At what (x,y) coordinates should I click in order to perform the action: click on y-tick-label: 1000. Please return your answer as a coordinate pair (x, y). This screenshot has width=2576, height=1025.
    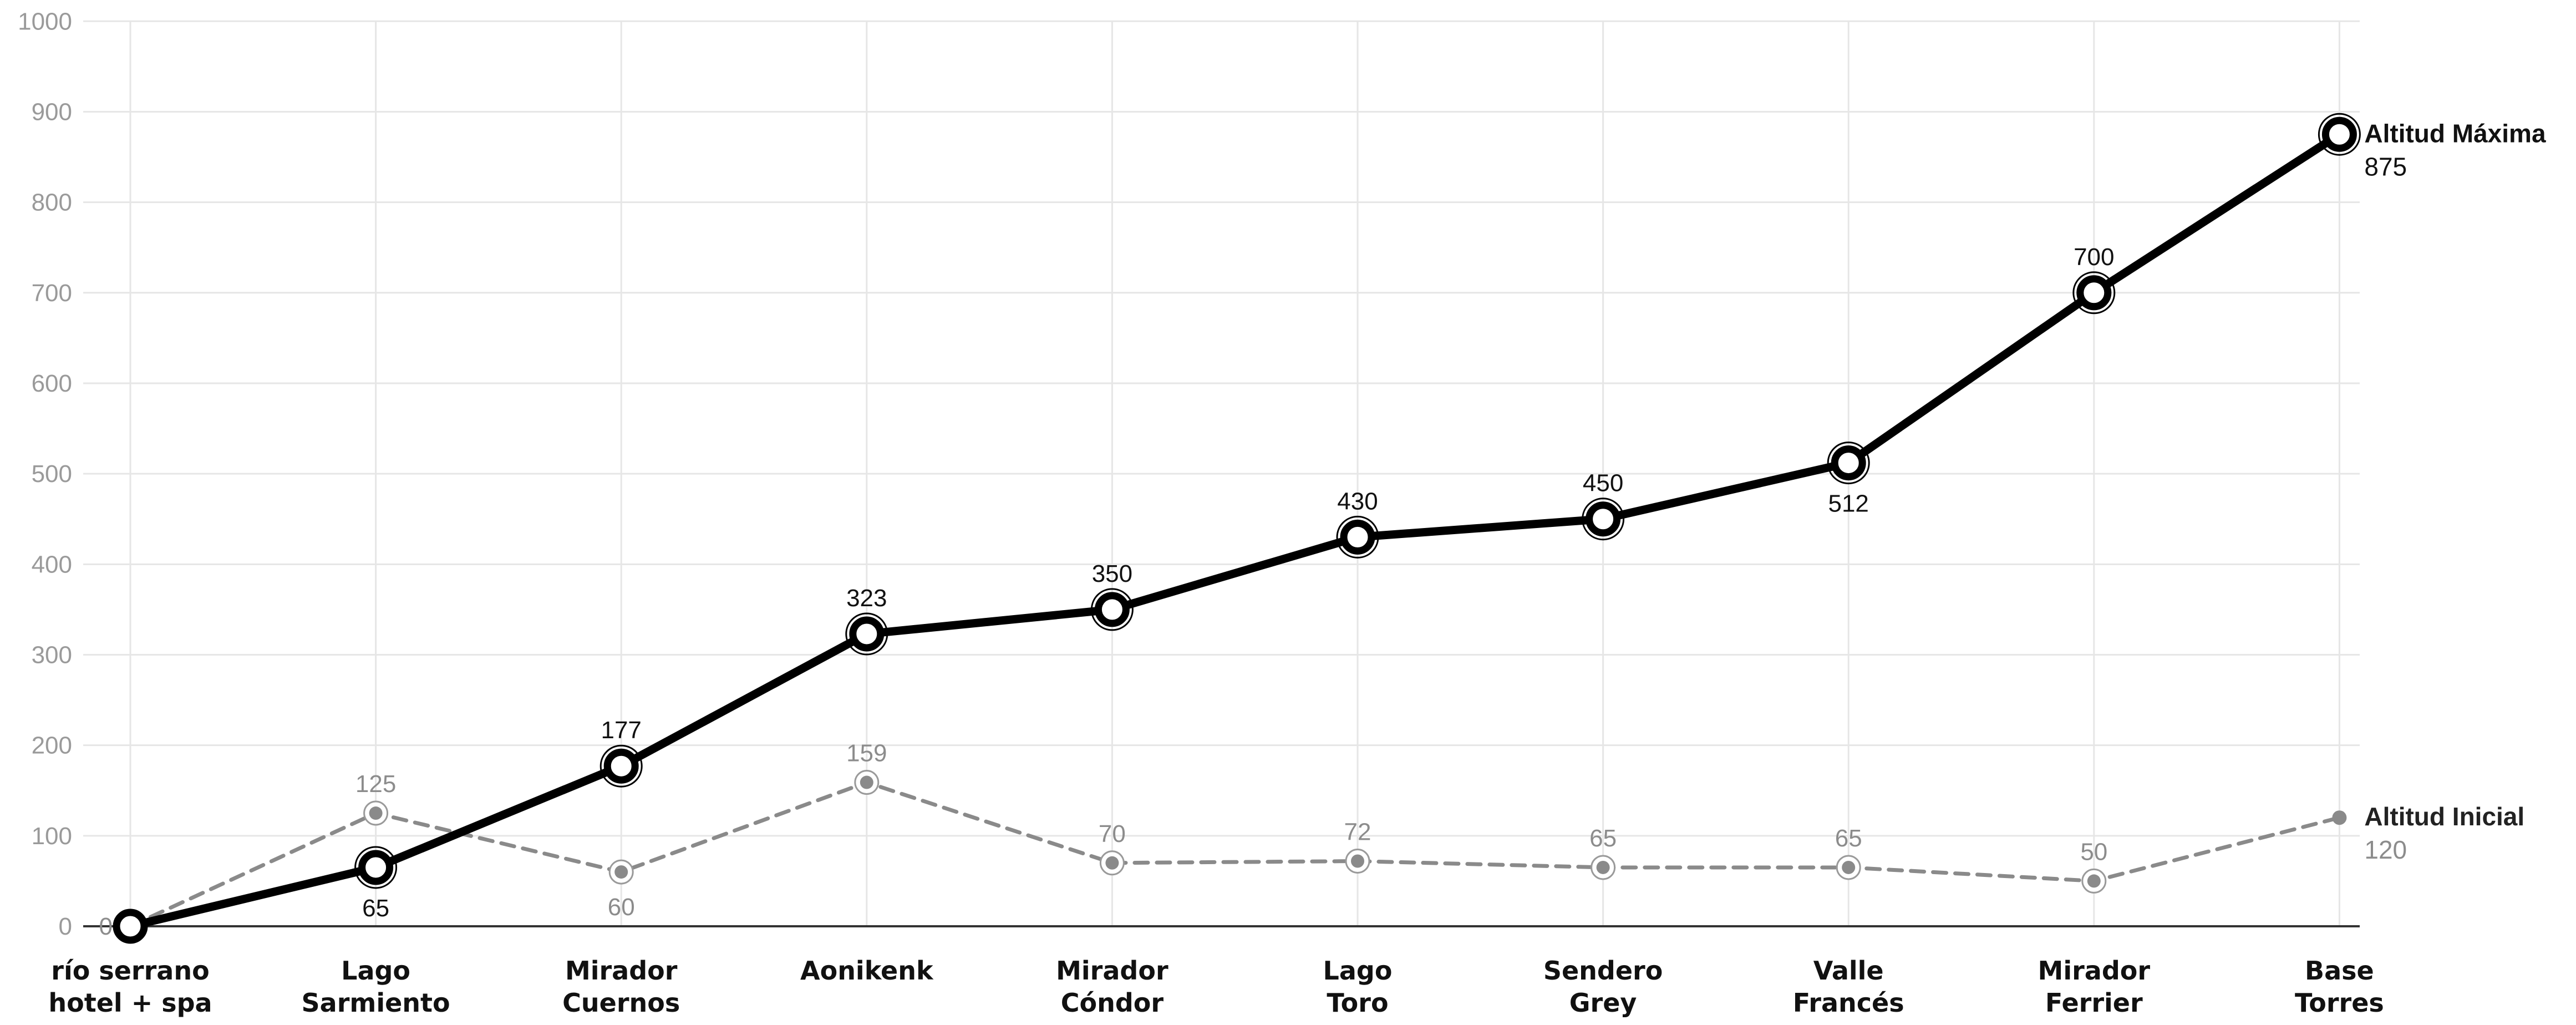
    Looking at the image, I should click on (45, 21).